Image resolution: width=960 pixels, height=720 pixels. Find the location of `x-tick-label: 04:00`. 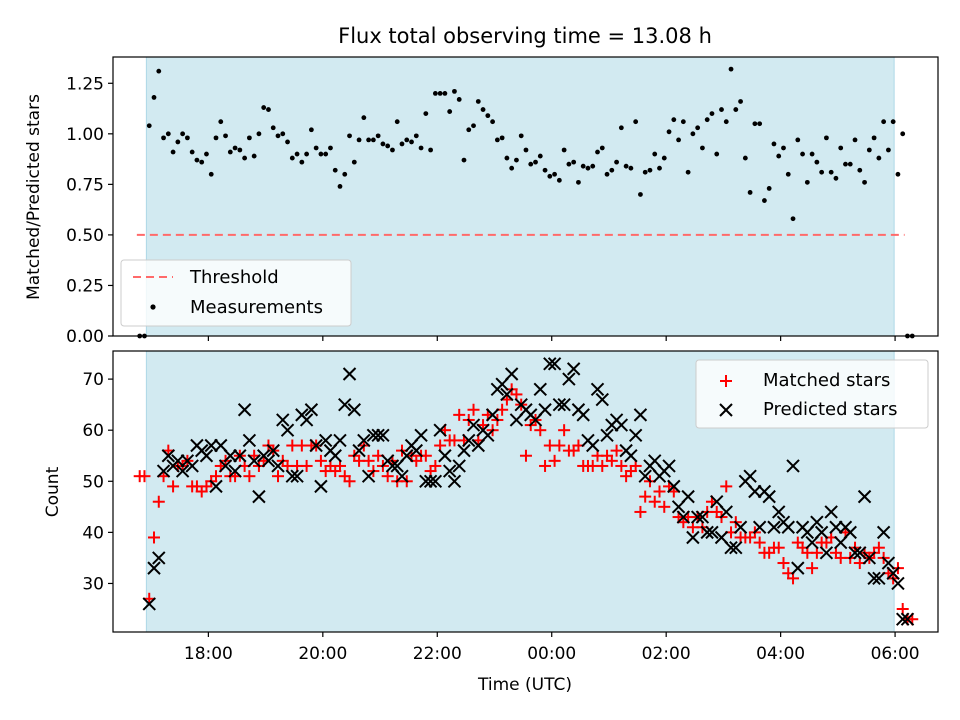

x-tick-label: 04:00 is located at coordinates (780, 654).